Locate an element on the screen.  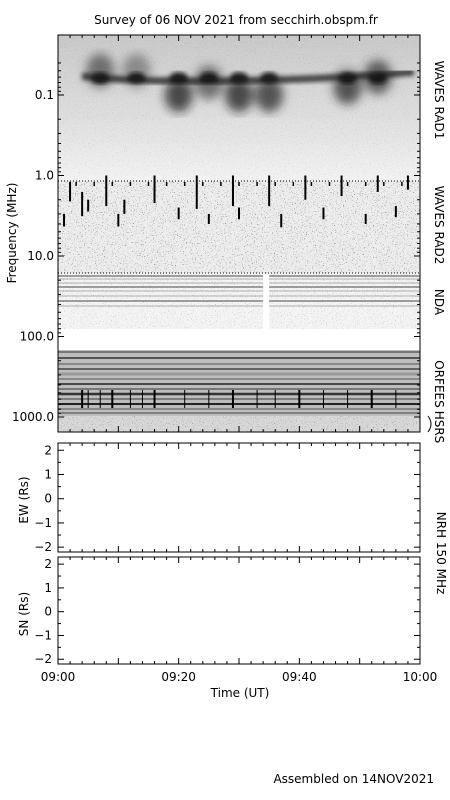
time-tick-label: 09:40 is located at coordinates (299, 677).